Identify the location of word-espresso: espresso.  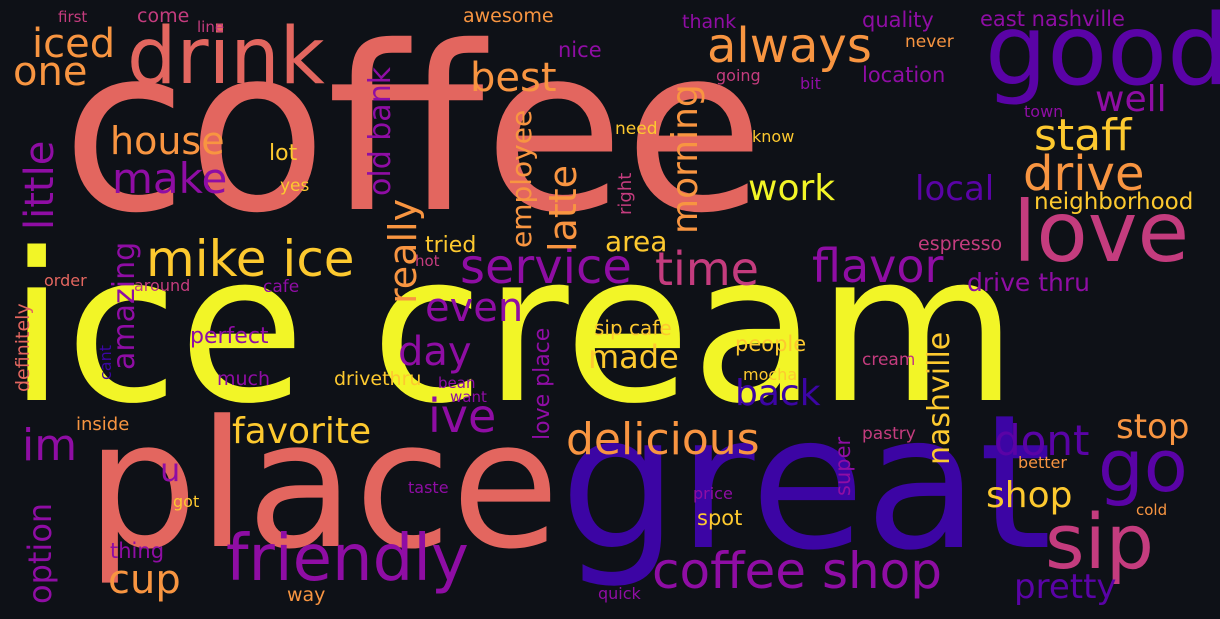
(960, 244).